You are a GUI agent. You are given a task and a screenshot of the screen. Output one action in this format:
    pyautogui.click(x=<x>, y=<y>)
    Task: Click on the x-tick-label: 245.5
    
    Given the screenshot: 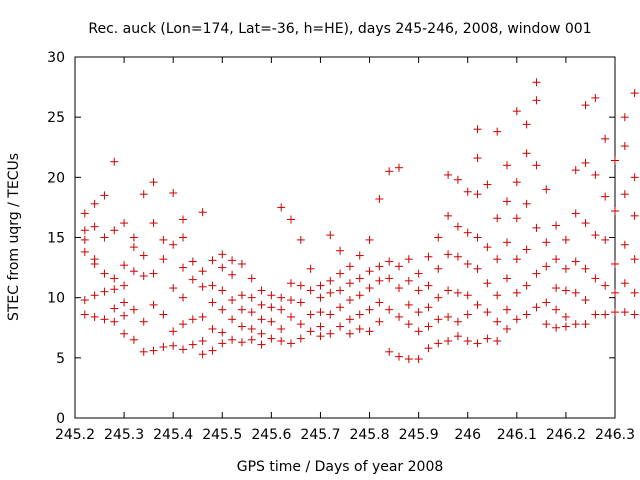 What is the action you would take?
    pyautogui.click(x=222, y=435)
    